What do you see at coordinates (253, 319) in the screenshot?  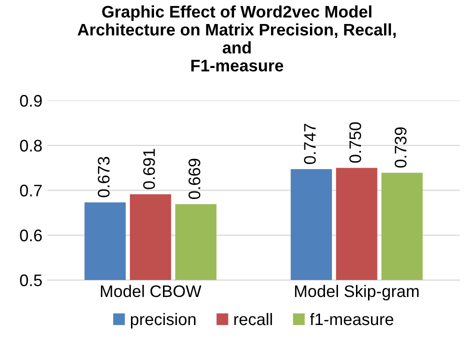 I see `legend-label: recall` at bounding box center [253, 319].